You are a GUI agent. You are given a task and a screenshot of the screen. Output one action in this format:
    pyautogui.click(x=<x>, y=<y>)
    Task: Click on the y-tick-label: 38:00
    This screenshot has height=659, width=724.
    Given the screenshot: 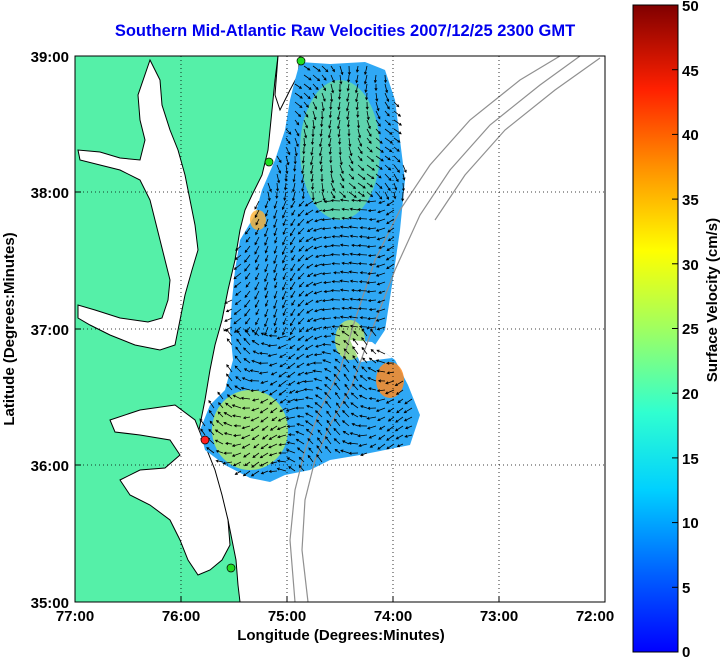 What is the action you would take?
    pyautogui.click(x=50, y=193)
    